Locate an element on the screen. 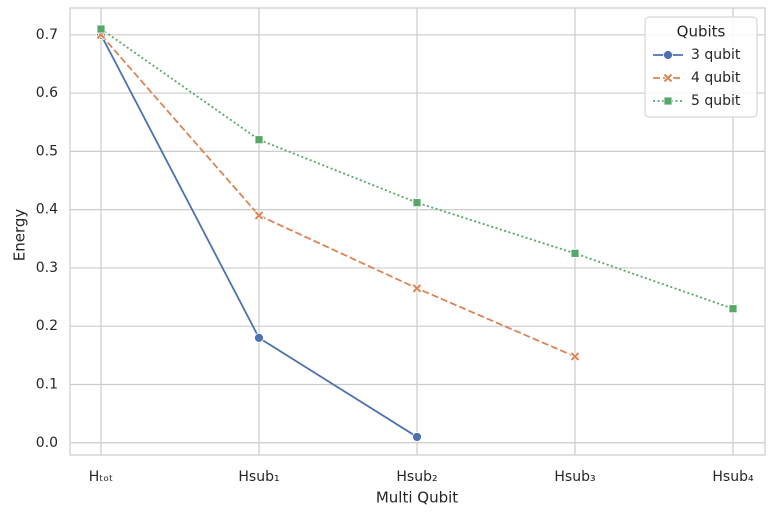 Image resolution: width=773 pixels, height=518 pixels. x-axis-label: Multi Qubit is located at coordinates (417, 498).